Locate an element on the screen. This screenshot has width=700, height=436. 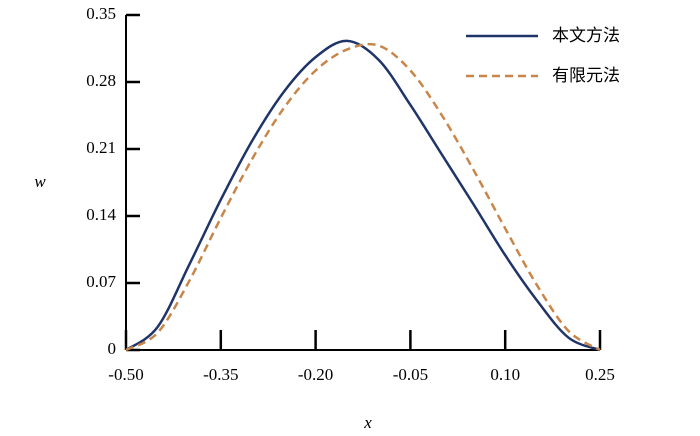
y-tick-label: 0.28 is located at coordinates (101, 80).